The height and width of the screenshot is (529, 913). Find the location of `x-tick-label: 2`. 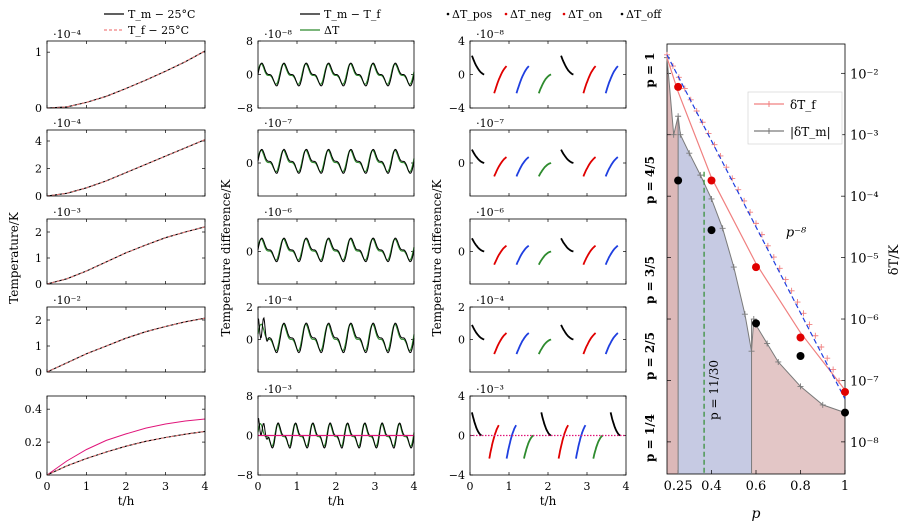

x-tick-label: 2 is located at coordinates (126, 486).